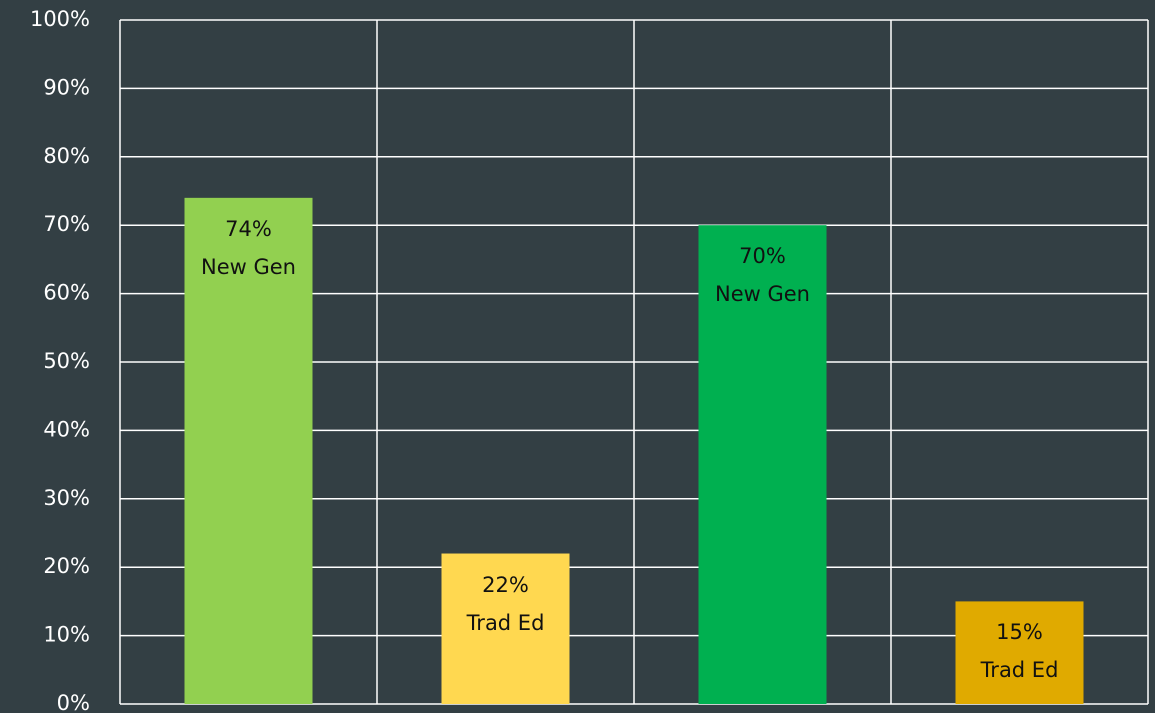 The height and width of the screenshot is (713, 1155). What do you see at coordinates (66, 361) in the screenshot?
I see `y-tick-label: 50%` at bounding box center [66, 361].